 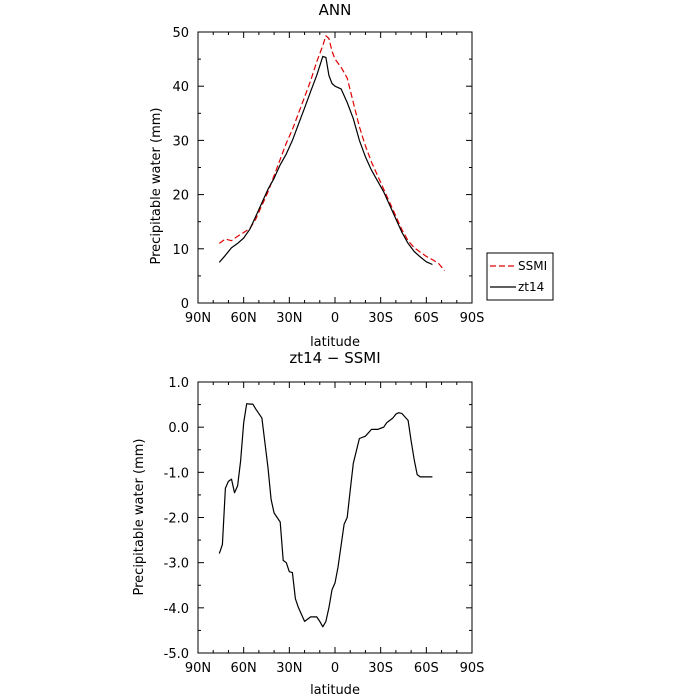 What do you see at coordinates (380, 668) in the screenshot?
I see `bottom-x-tick-label: 30S` at bounding box center [380, 668].